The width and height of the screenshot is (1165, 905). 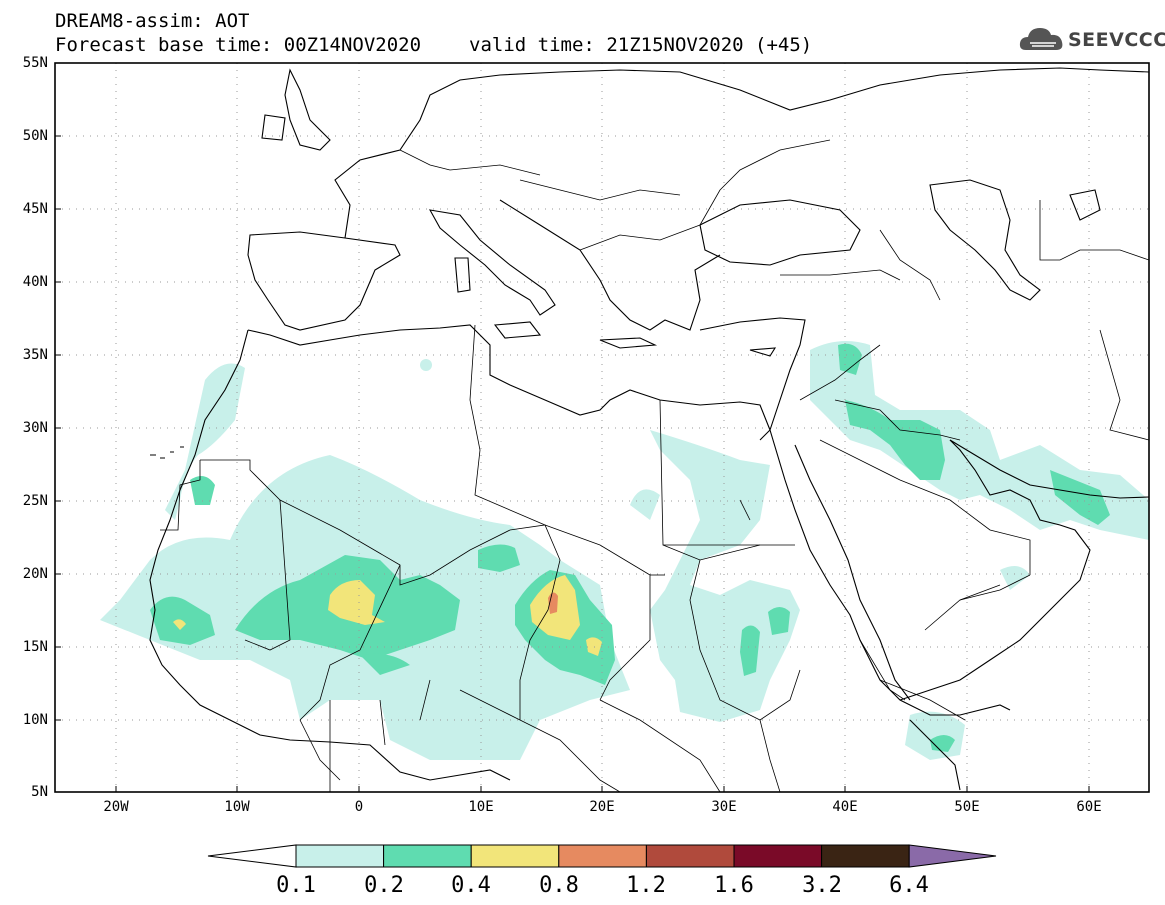 What do you see at coordinates (359, 807) in the screenshot?
I see `lon-label: 0` at bounding box center [359, 807].